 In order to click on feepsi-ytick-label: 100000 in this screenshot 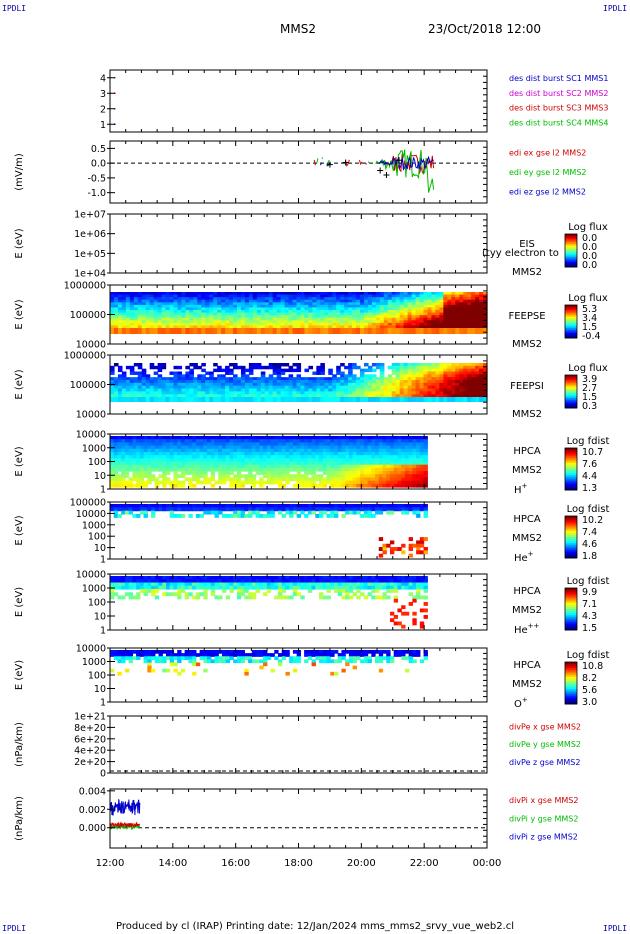, I will do `click(88, 385)`.